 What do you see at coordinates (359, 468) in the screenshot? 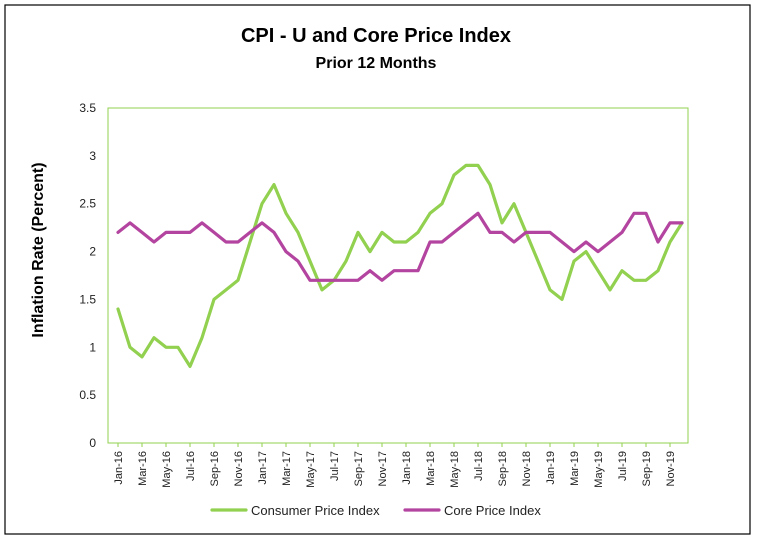
I see `x-tick-label: Sep-17` at bounding box center [359, 468].